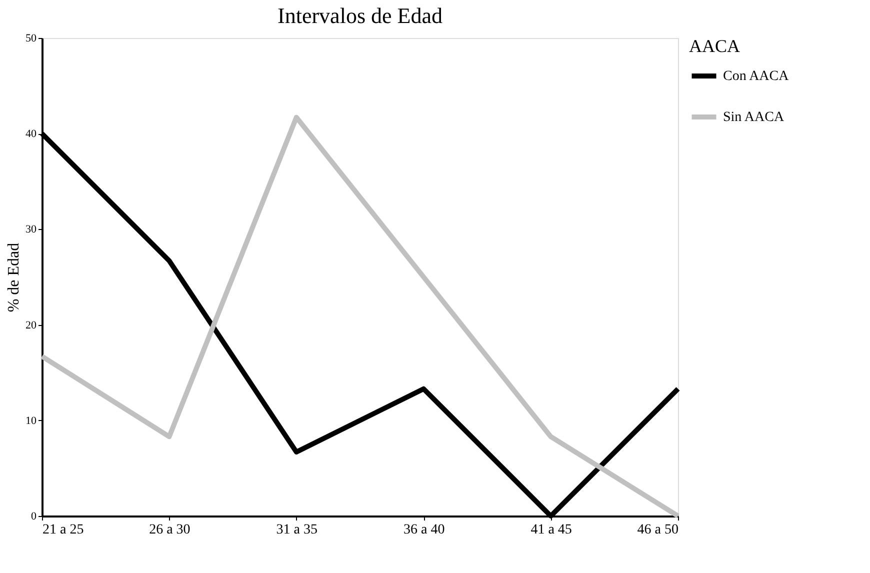 Image resolution: width=870 pixels, height=573 pixels. What do you see at coordinates (714, 46) in the screenshot?
I see `legend-title: AACA` at bounding box center [714, 46].